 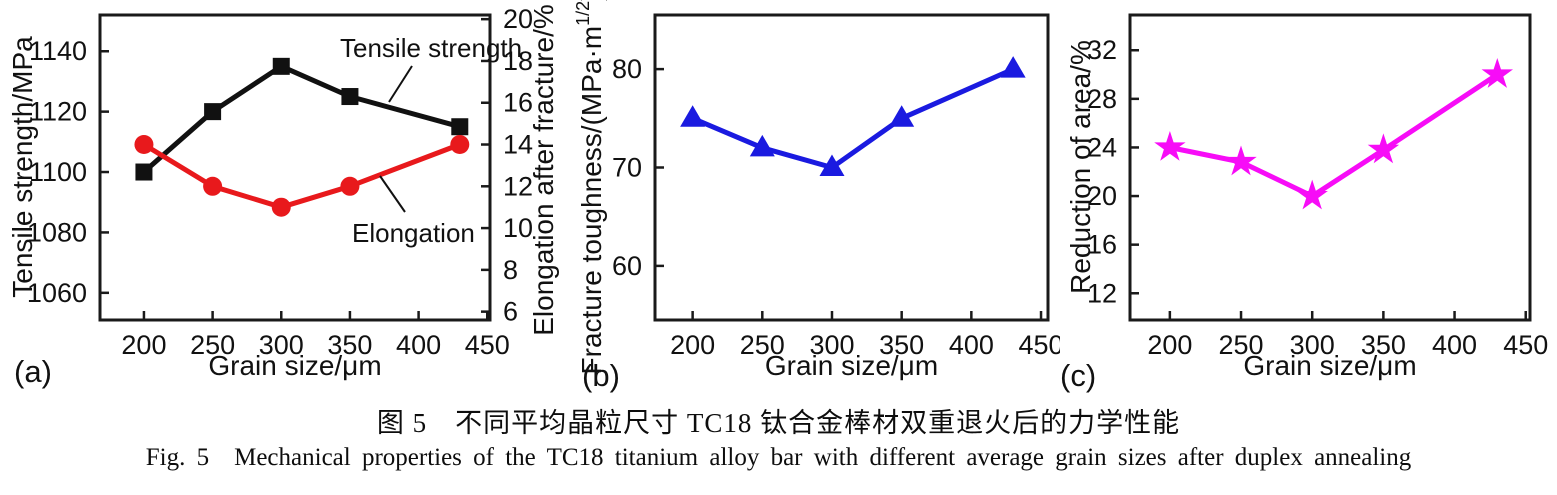 I want to click on y-tick-label-right: 12, so click(x=518, y=186).